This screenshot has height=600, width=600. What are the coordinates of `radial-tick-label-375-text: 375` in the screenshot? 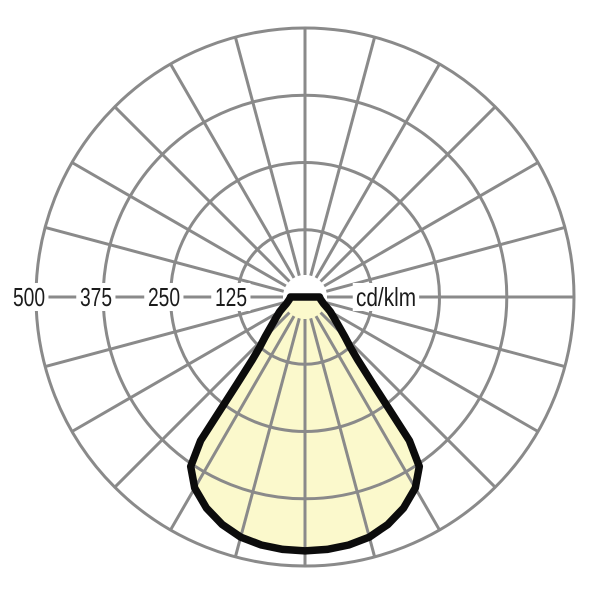 It's located at (96, 297).